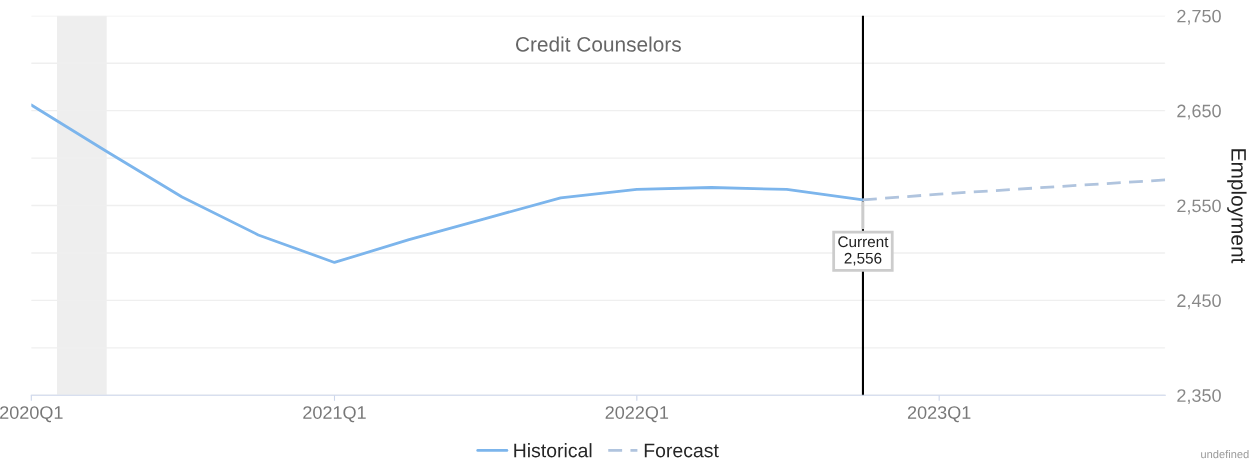 This screenshot has height=465, width=1253. Describe the element at coordinates (1199, 207) in the screenshot. I see `y-tick-label: 2,550` at that location.